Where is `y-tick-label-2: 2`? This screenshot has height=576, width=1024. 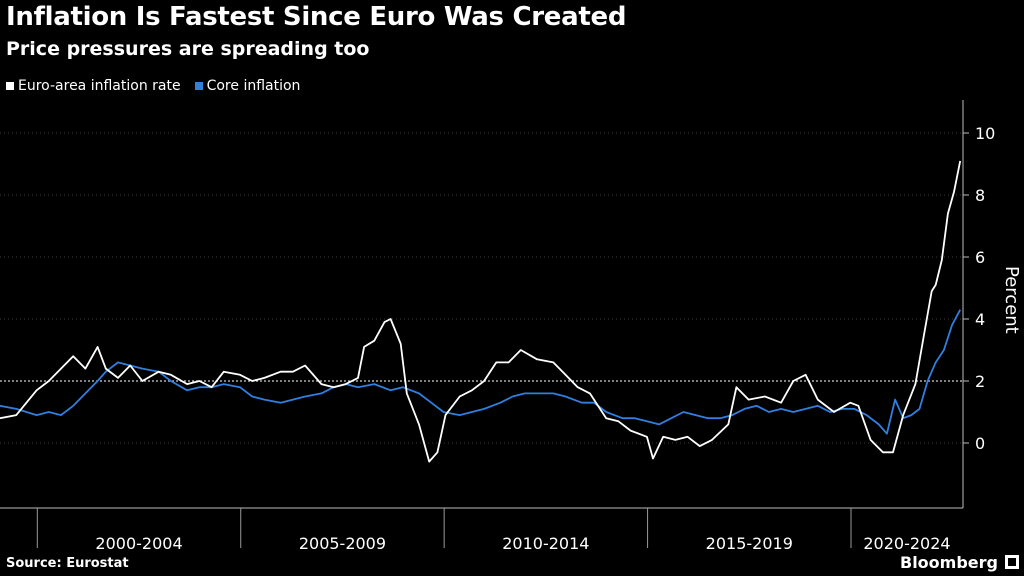 y-tick-label-2: 2 is located at coordinates (980, 381).